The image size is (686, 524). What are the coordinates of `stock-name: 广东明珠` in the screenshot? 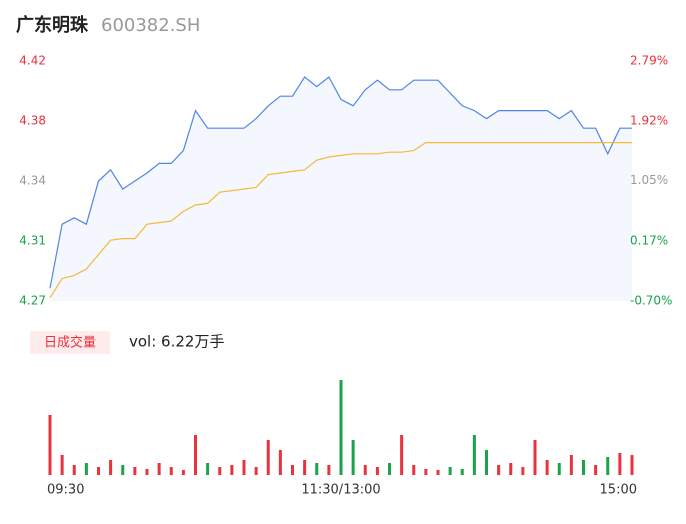 It's located at (52, 25).